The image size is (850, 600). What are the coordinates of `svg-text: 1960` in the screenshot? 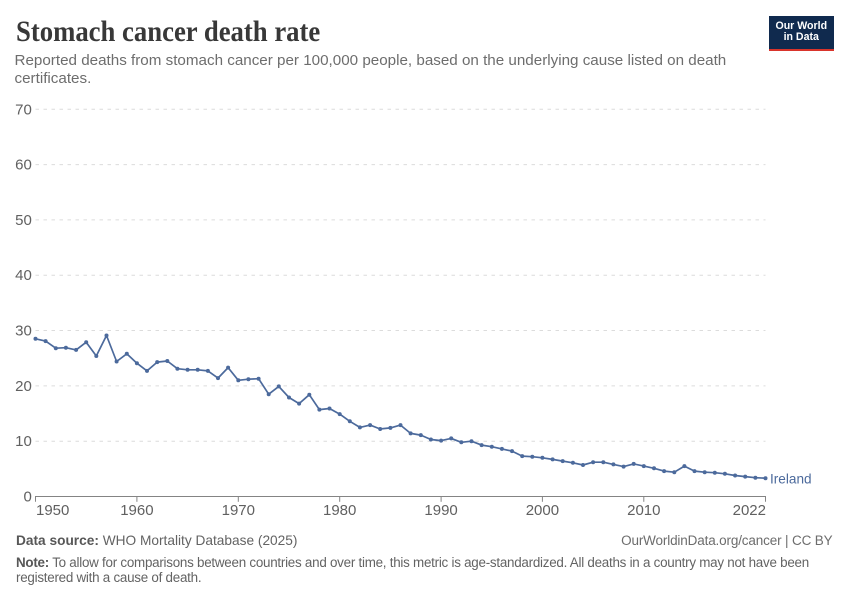 It's located at (136, 510).